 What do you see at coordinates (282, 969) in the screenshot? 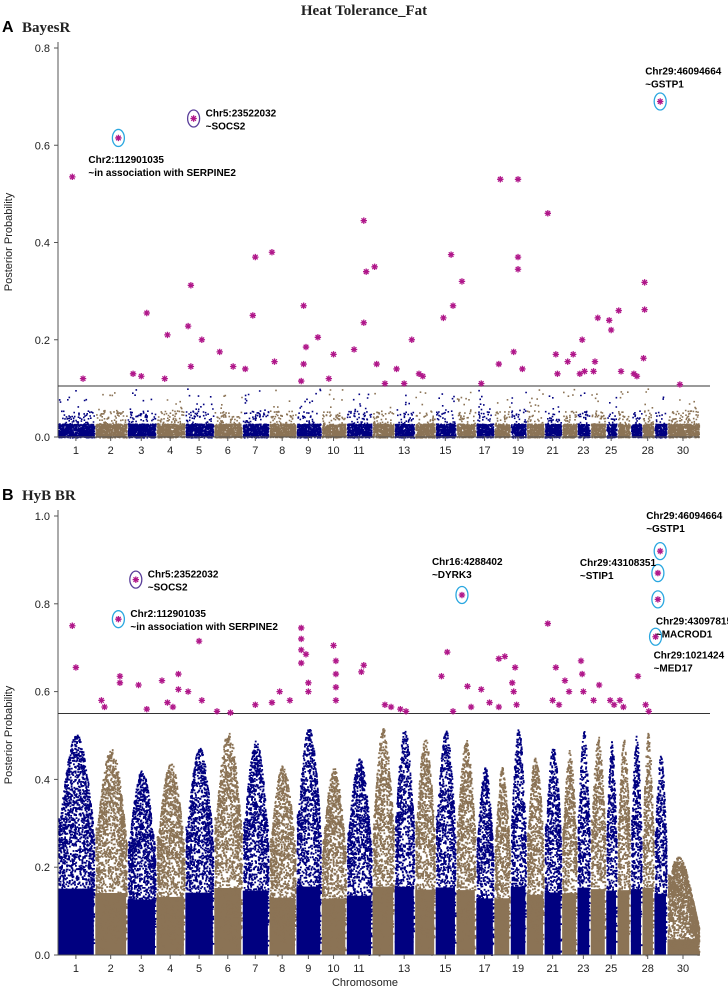
I see `x-tick-label: 8` at bounding box center [282, 969].